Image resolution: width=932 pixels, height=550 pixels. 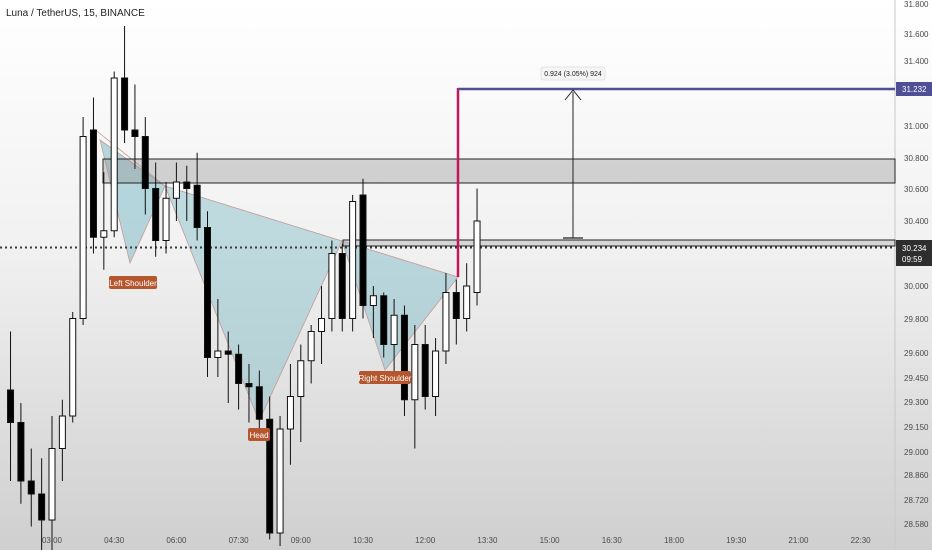 What do you see at coordinates (114, 540) in the screenshot?
I see `x-tick-label: 04:30` at bounding box center [114, 540].